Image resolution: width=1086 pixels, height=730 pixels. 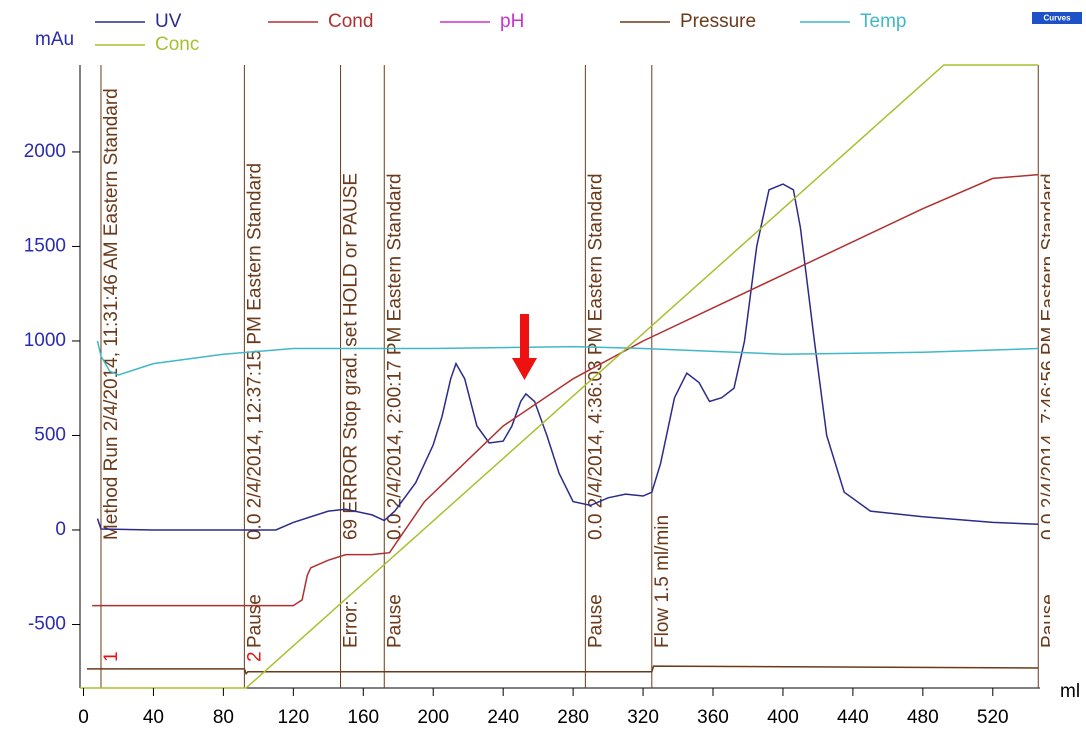 I want to click on event-label: Flow 1.5 ml/min, so click(x=662, y=581).